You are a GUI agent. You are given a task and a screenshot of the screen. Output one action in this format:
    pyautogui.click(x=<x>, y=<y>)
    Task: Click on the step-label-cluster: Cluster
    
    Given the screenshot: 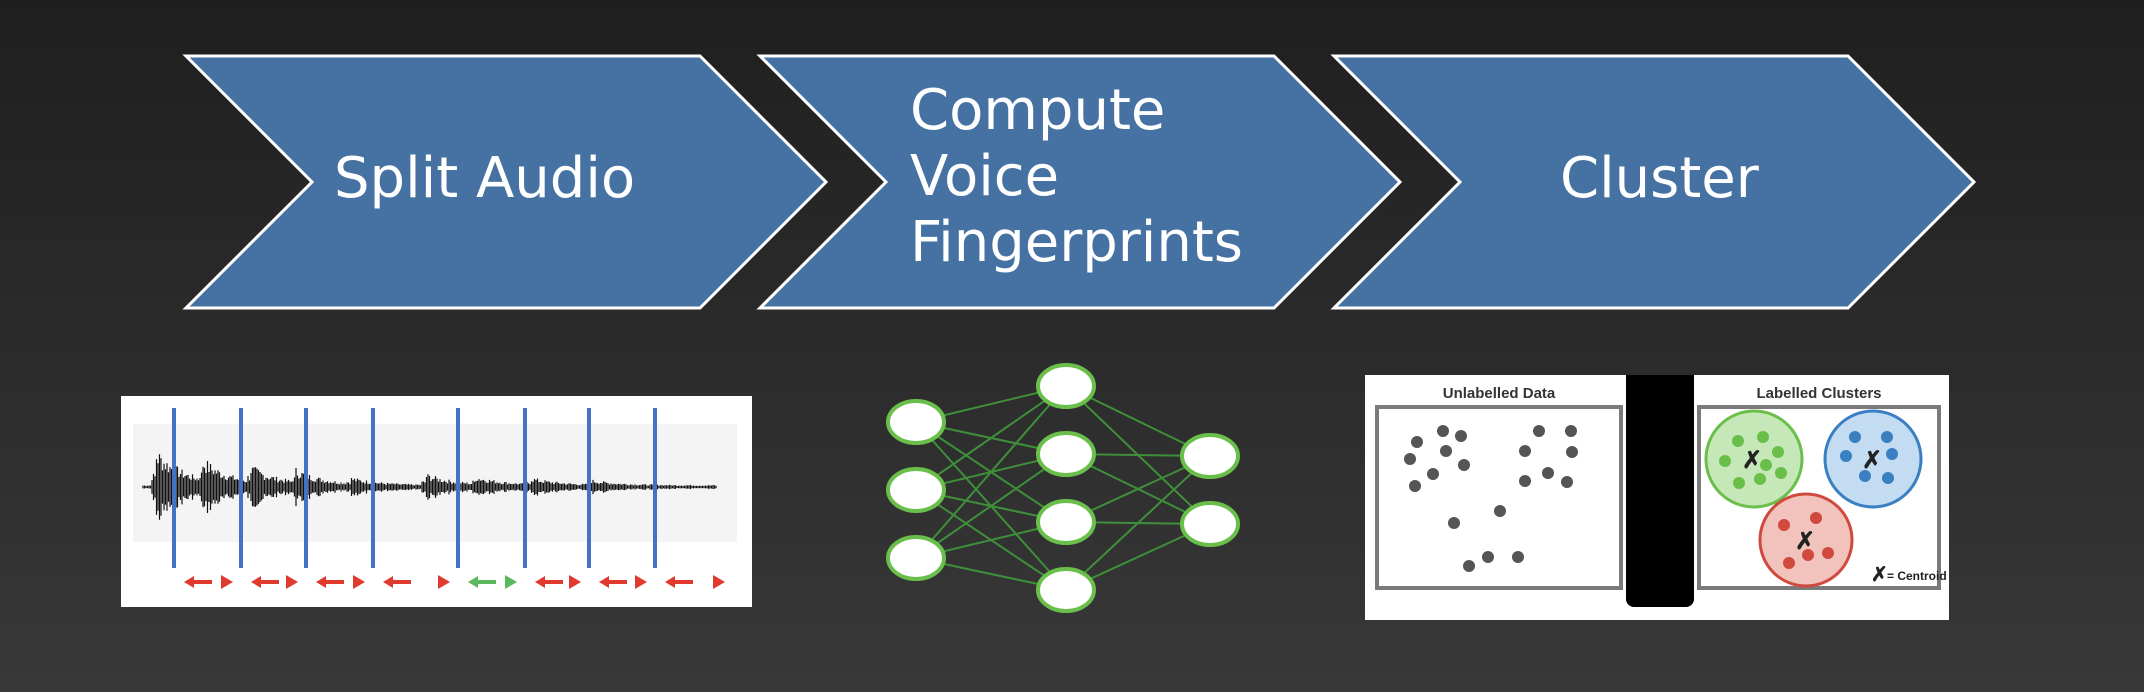 What is the action you would take?
    pyautogui.click(x=1659, y=178)
    